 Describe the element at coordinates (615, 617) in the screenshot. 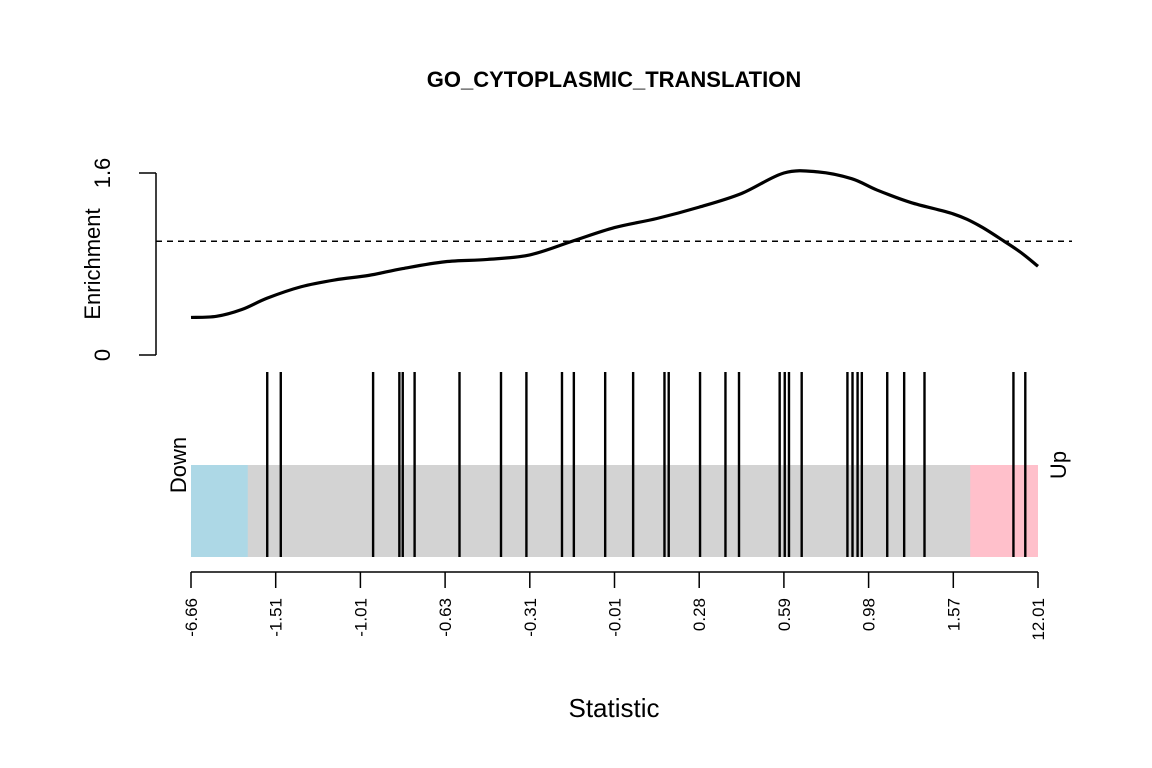

I see `x-tick-label: -0.01` at that location.